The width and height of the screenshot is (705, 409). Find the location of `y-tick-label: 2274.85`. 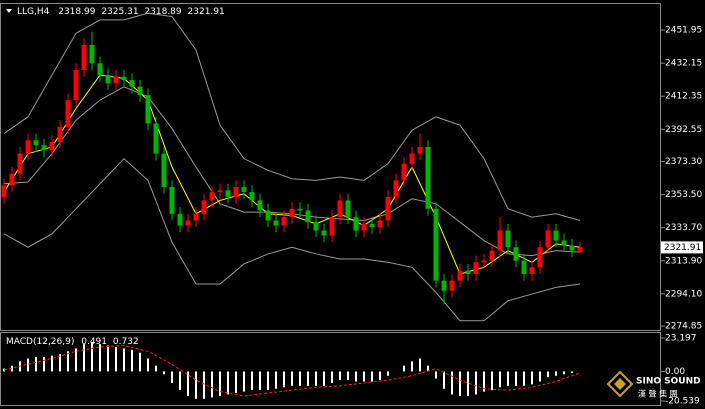

y-tick-label: 2274.85 is located at coordinates (683, 327).